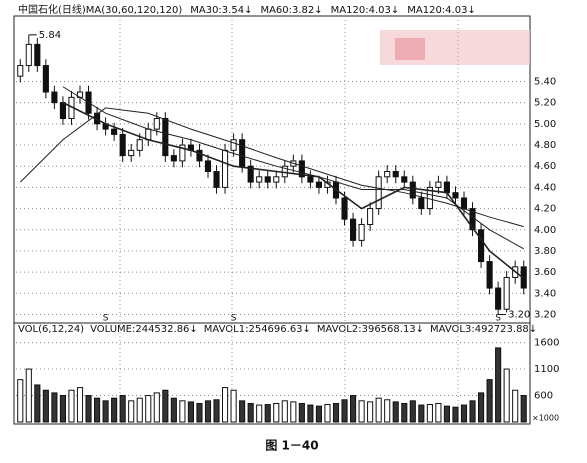 The height and width of the screenshot is (463, 587). I want to click on y-tick-label: 4.80, so click(545, 145).